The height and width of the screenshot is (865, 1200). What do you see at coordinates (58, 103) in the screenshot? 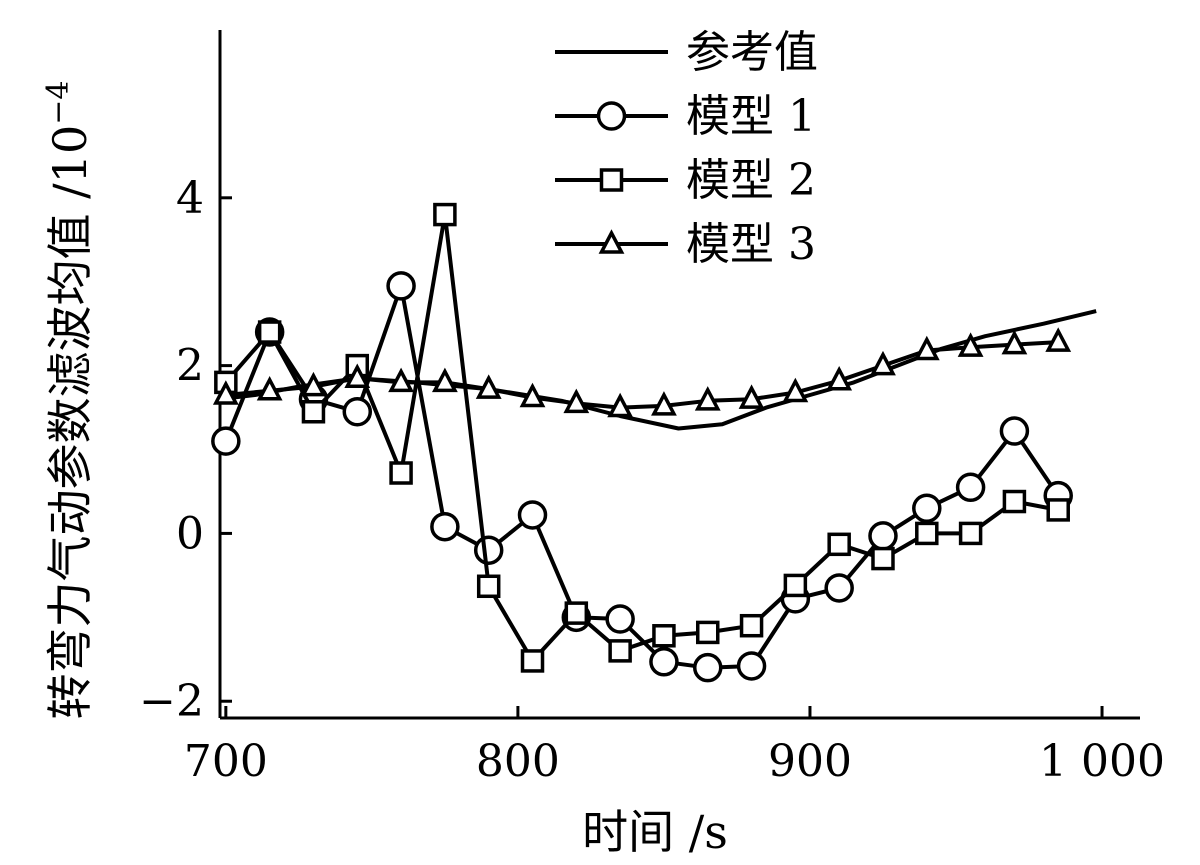
I see `y-axis-title-exponent: −4` at bounding box center [58, 103].